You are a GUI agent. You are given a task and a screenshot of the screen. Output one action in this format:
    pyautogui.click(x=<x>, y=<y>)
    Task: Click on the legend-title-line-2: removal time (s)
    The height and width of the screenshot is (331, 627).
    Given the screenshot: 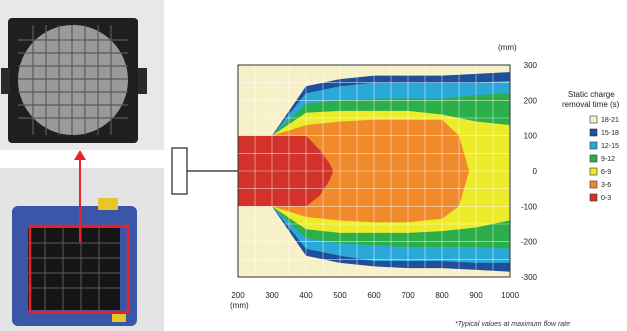 What is the action you would take?
    pyautogui.click(x=591, y=104)
    